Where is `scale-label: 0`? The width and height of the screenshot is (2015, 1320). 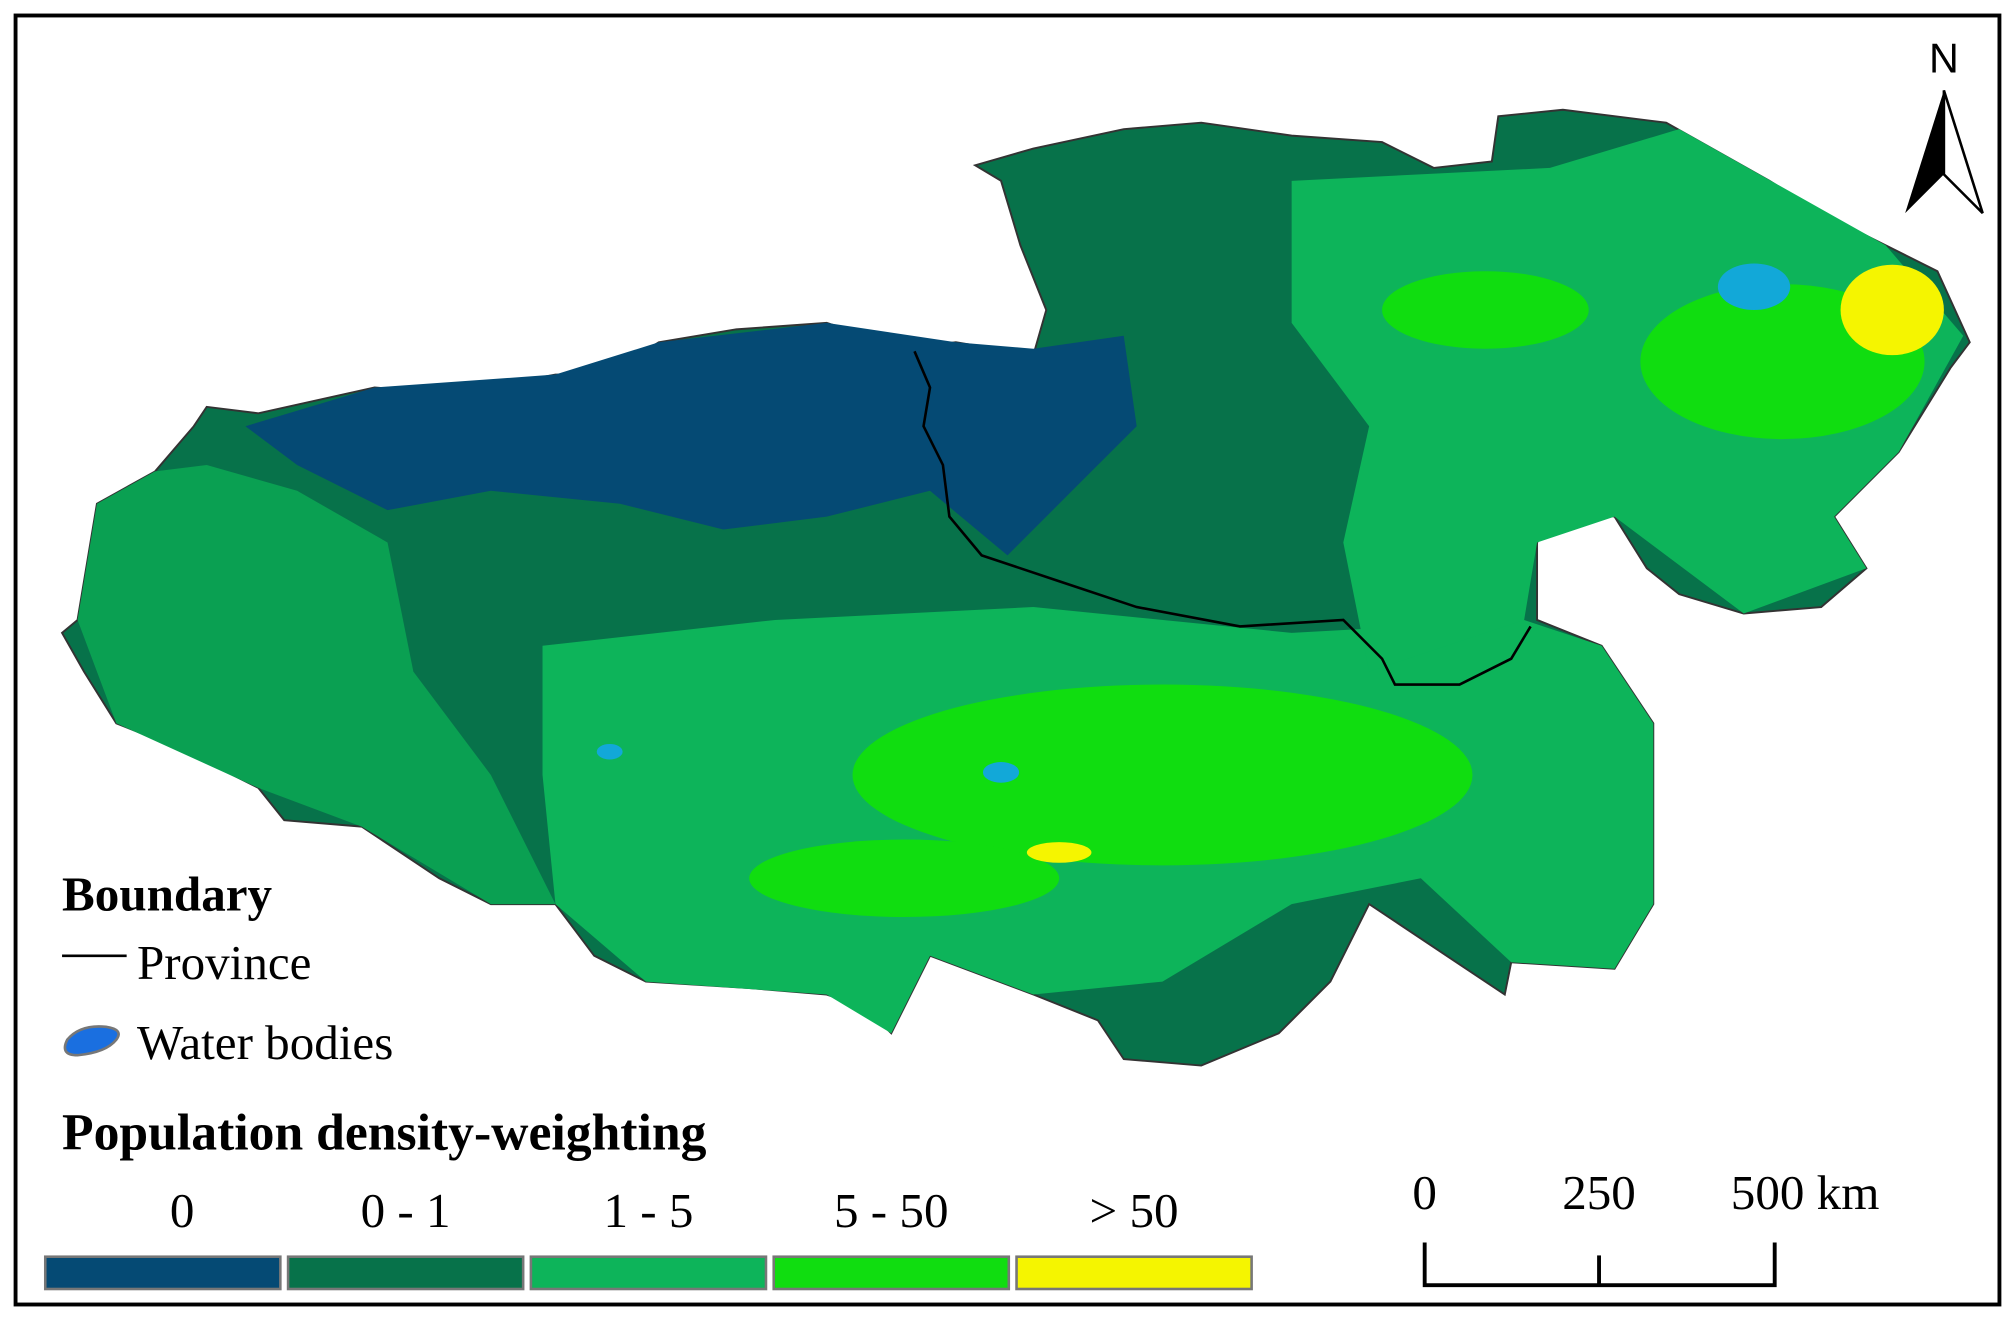 scale-label: 0 is located at coordinates (1424, 1192).